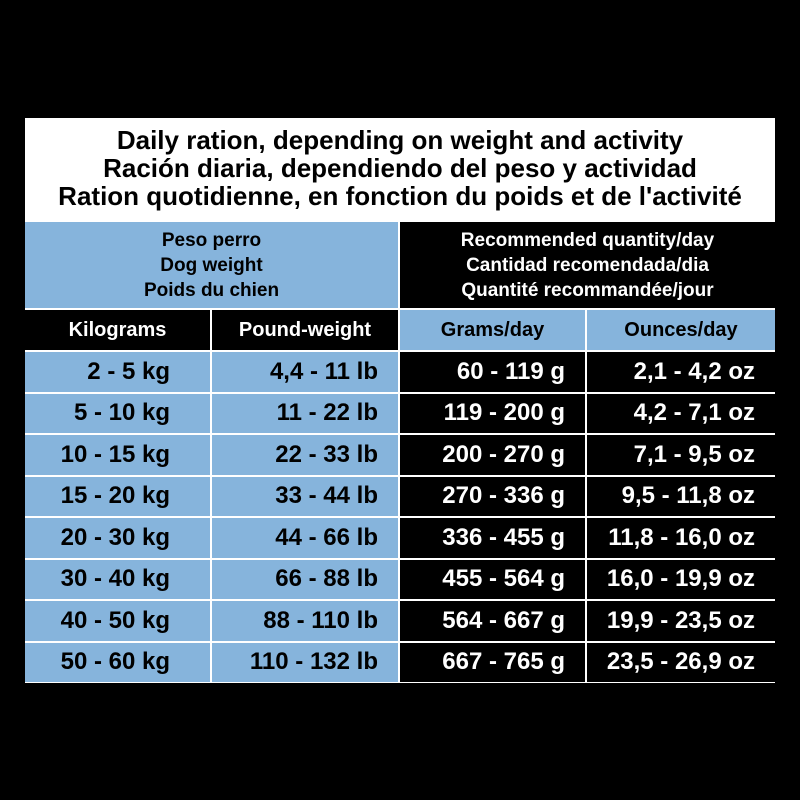 The width and height of the screenshot is (800, 800). What do you see at coordinates (681, 662) in the screenshot?
I see `data-cell: 23,5 - 26,9 oz` at bounding box center [681, 662].